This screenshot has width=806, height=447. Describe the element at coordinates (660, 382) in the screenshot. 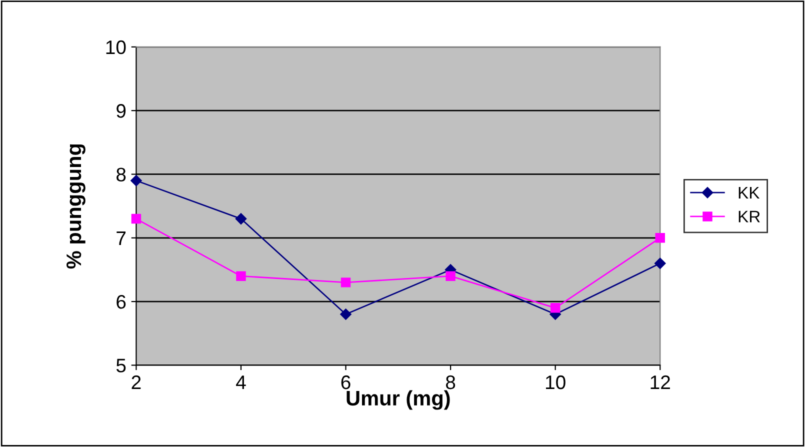

I see `x-tick-label: 12` at that location.